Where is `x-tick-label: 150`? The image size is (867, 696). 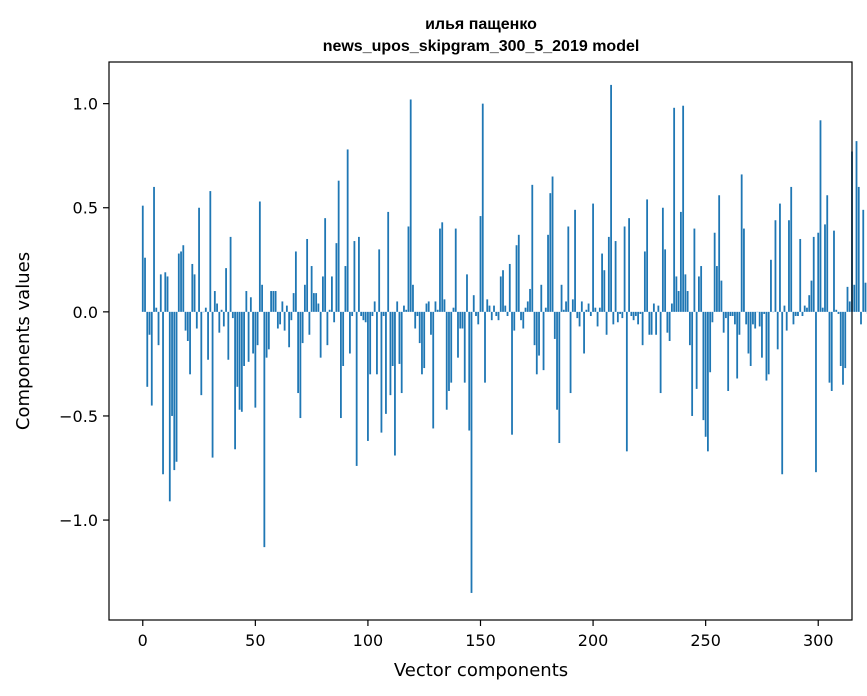 x-tick-label: 150 is located at coordinates (480, 640).